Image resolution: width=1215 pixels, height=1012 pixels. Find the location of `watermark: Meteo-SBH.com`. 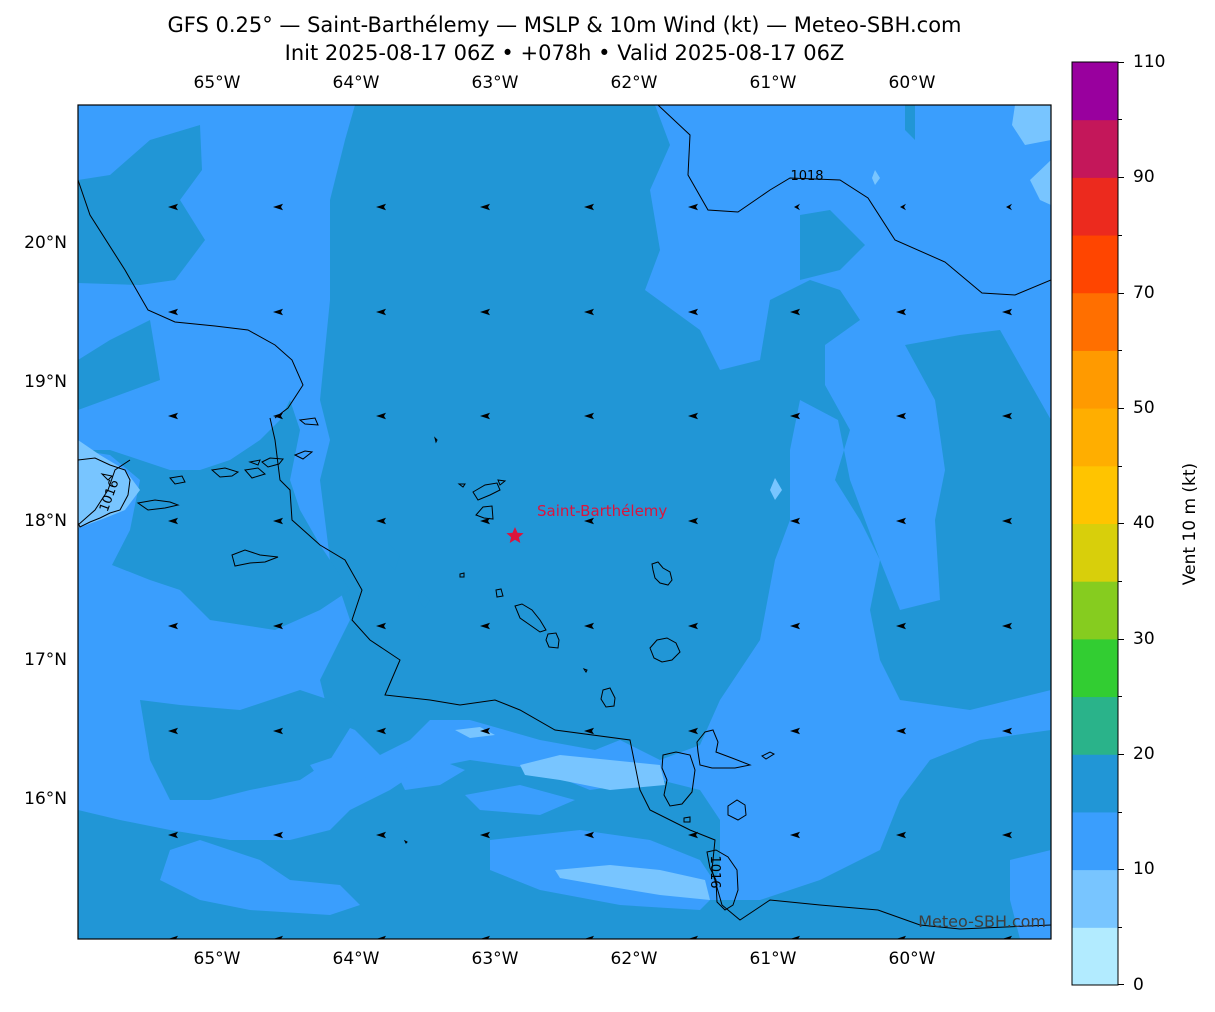

watermark: Meteo-SBH.com is located at coordinates (982, 921).